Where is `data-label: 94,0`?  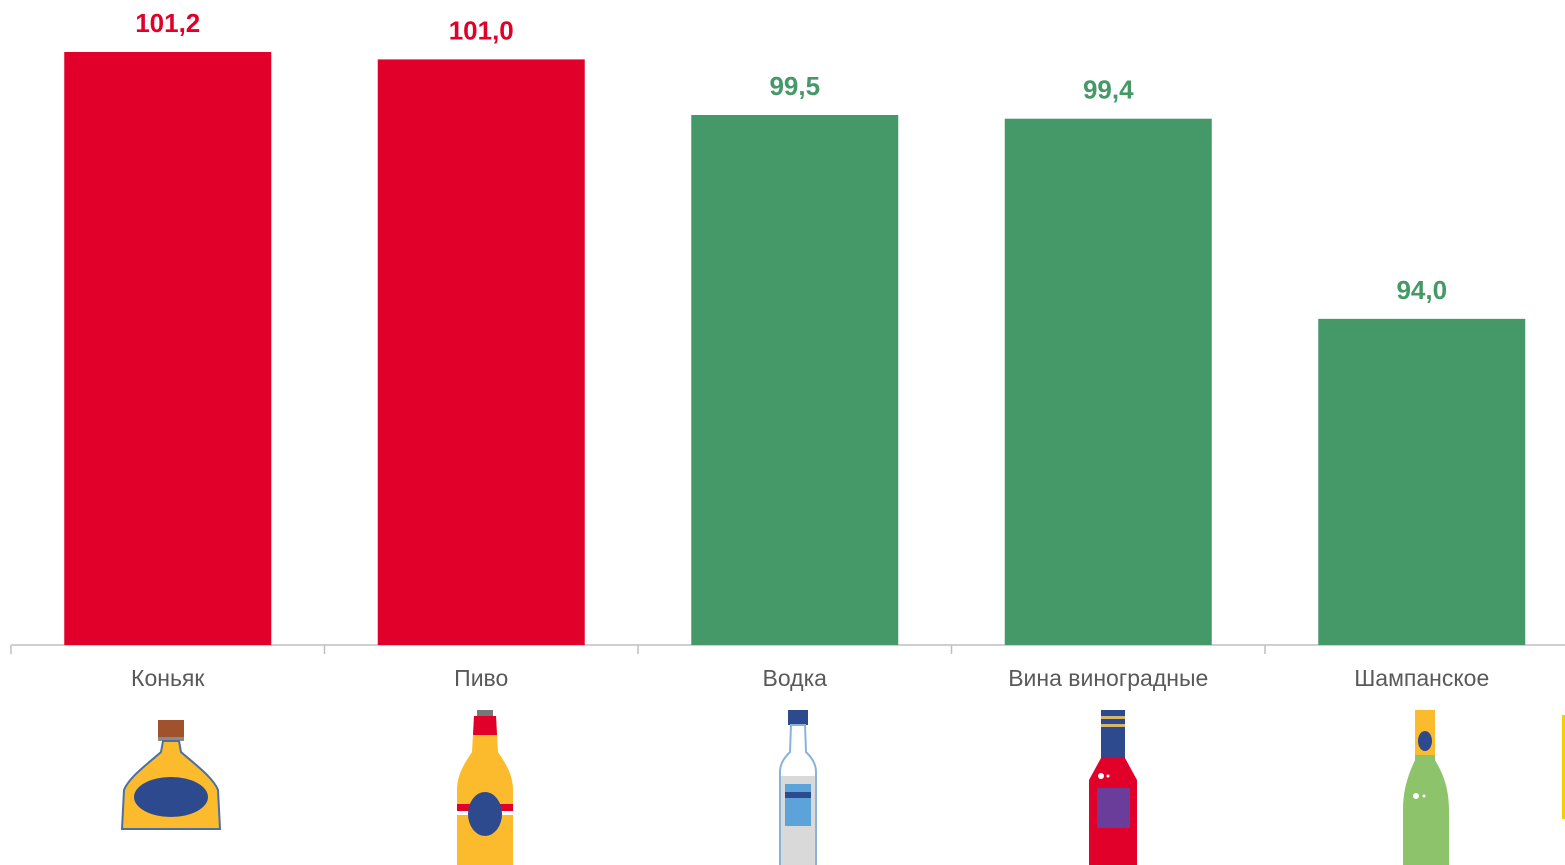
data-label: 94,0 is located at coordinates (1421, 290).